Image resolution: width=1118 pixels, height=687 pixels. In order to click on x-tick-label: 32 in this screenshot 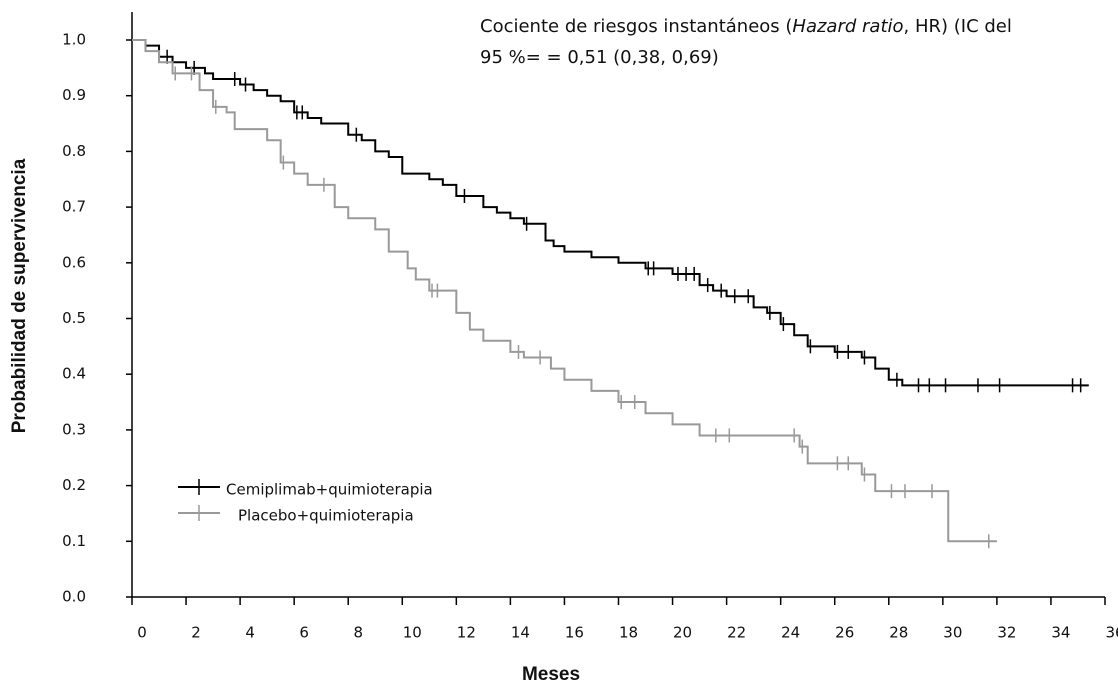, I will do `click(1006, 633)`.